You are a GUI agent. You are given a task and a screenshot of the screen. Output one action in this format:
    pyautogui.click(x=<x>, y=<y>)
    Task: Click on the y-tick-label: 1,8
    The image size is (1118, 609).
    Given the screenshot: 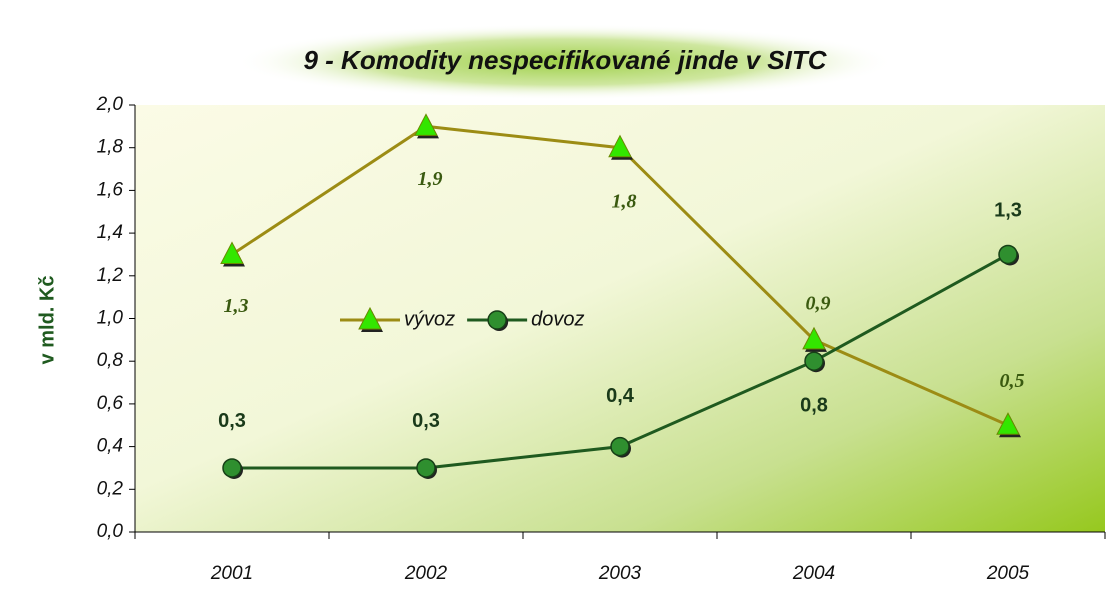 What is the action you would take?
    pyautogui.click(x=110, y=147)
    